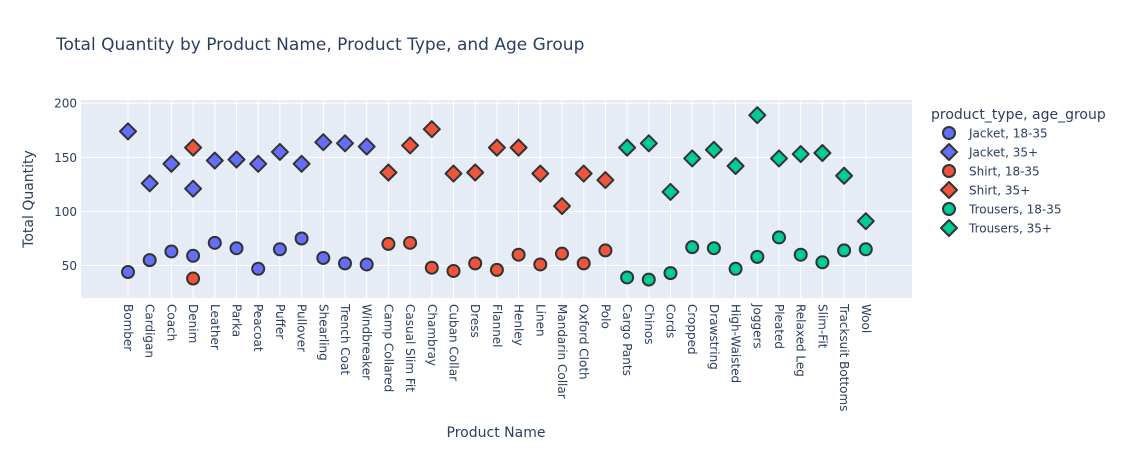 This screenshot has width=1125, height=450. What do you see at coordinates (258, 328) in the screenshot?
I see `x-tick-label: Peacoat` at bounding box center [258, 328].